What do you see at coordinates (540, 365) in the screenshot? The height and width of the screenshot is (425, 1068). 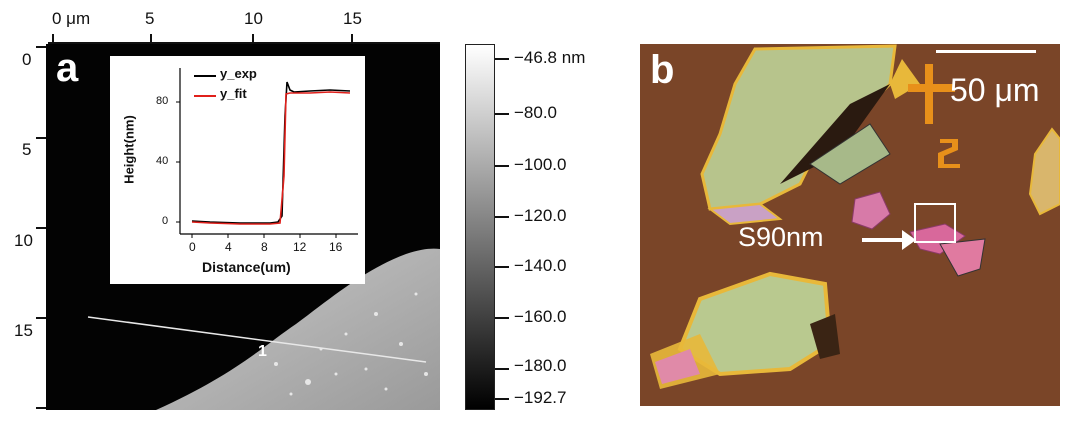 I see `colorbar-label: −180.0` at bounding box center [540, 365].